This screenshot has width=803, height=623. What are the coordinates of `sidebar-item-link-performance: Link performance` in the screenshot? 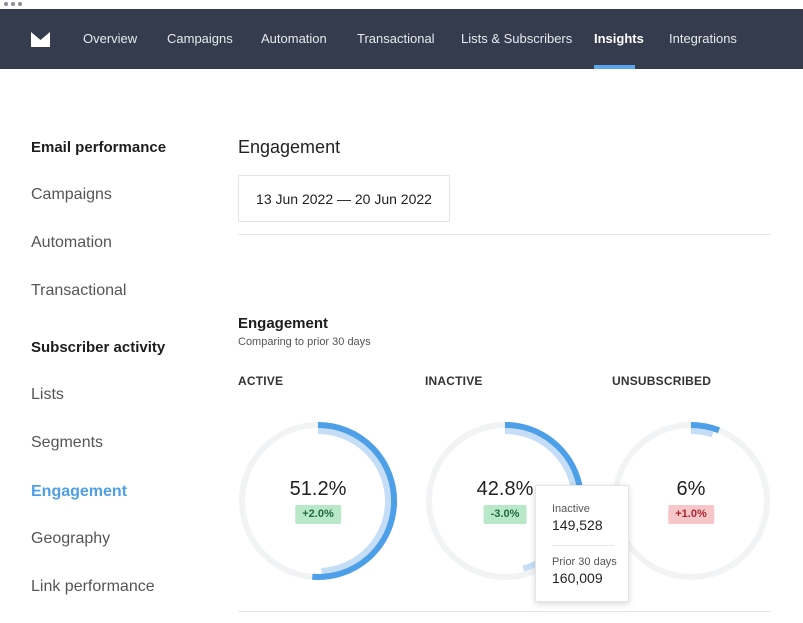 It's located at (93, 586).